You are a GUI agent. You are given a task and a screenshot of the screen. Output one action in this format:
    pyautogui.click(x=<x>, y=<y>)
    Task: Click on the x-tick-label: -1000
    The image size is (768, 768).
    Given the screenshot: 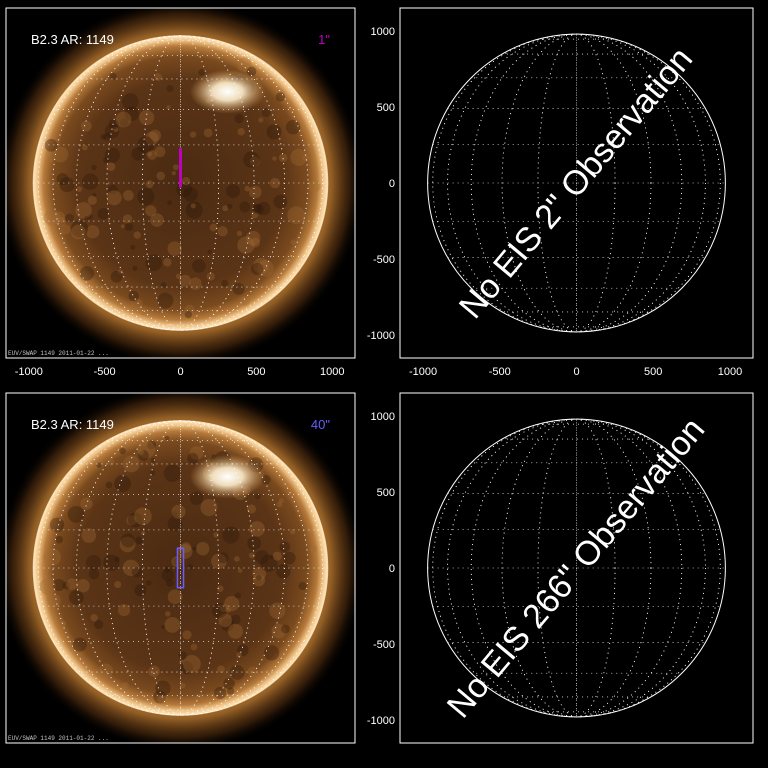 What is the action you would take?
    pyautogui.click(x=423, y=372)
    